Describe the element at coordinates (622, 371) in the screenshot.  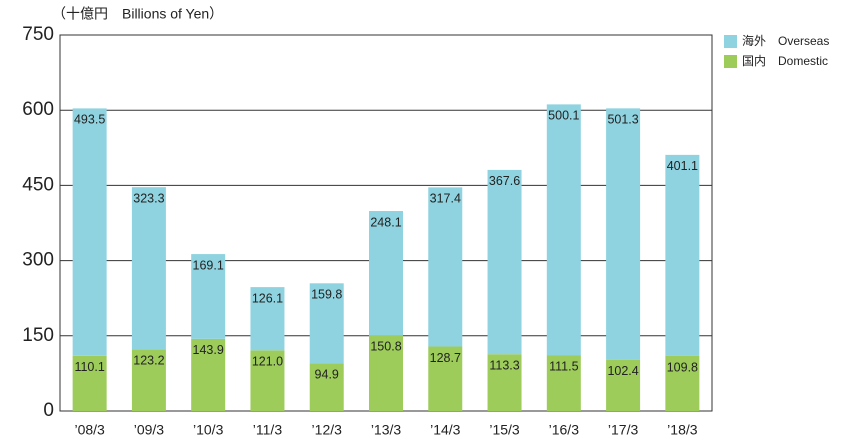
I see `value-label: 102.4` at that location.